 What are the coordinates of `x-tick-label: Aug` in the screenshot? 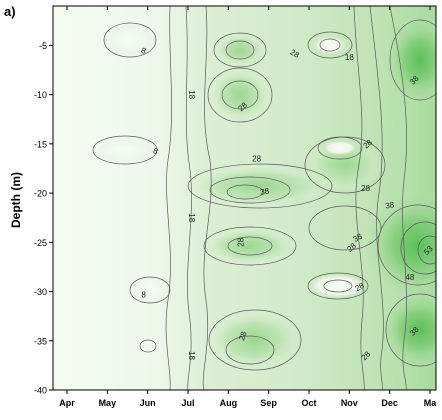 It's located at (229, 403).